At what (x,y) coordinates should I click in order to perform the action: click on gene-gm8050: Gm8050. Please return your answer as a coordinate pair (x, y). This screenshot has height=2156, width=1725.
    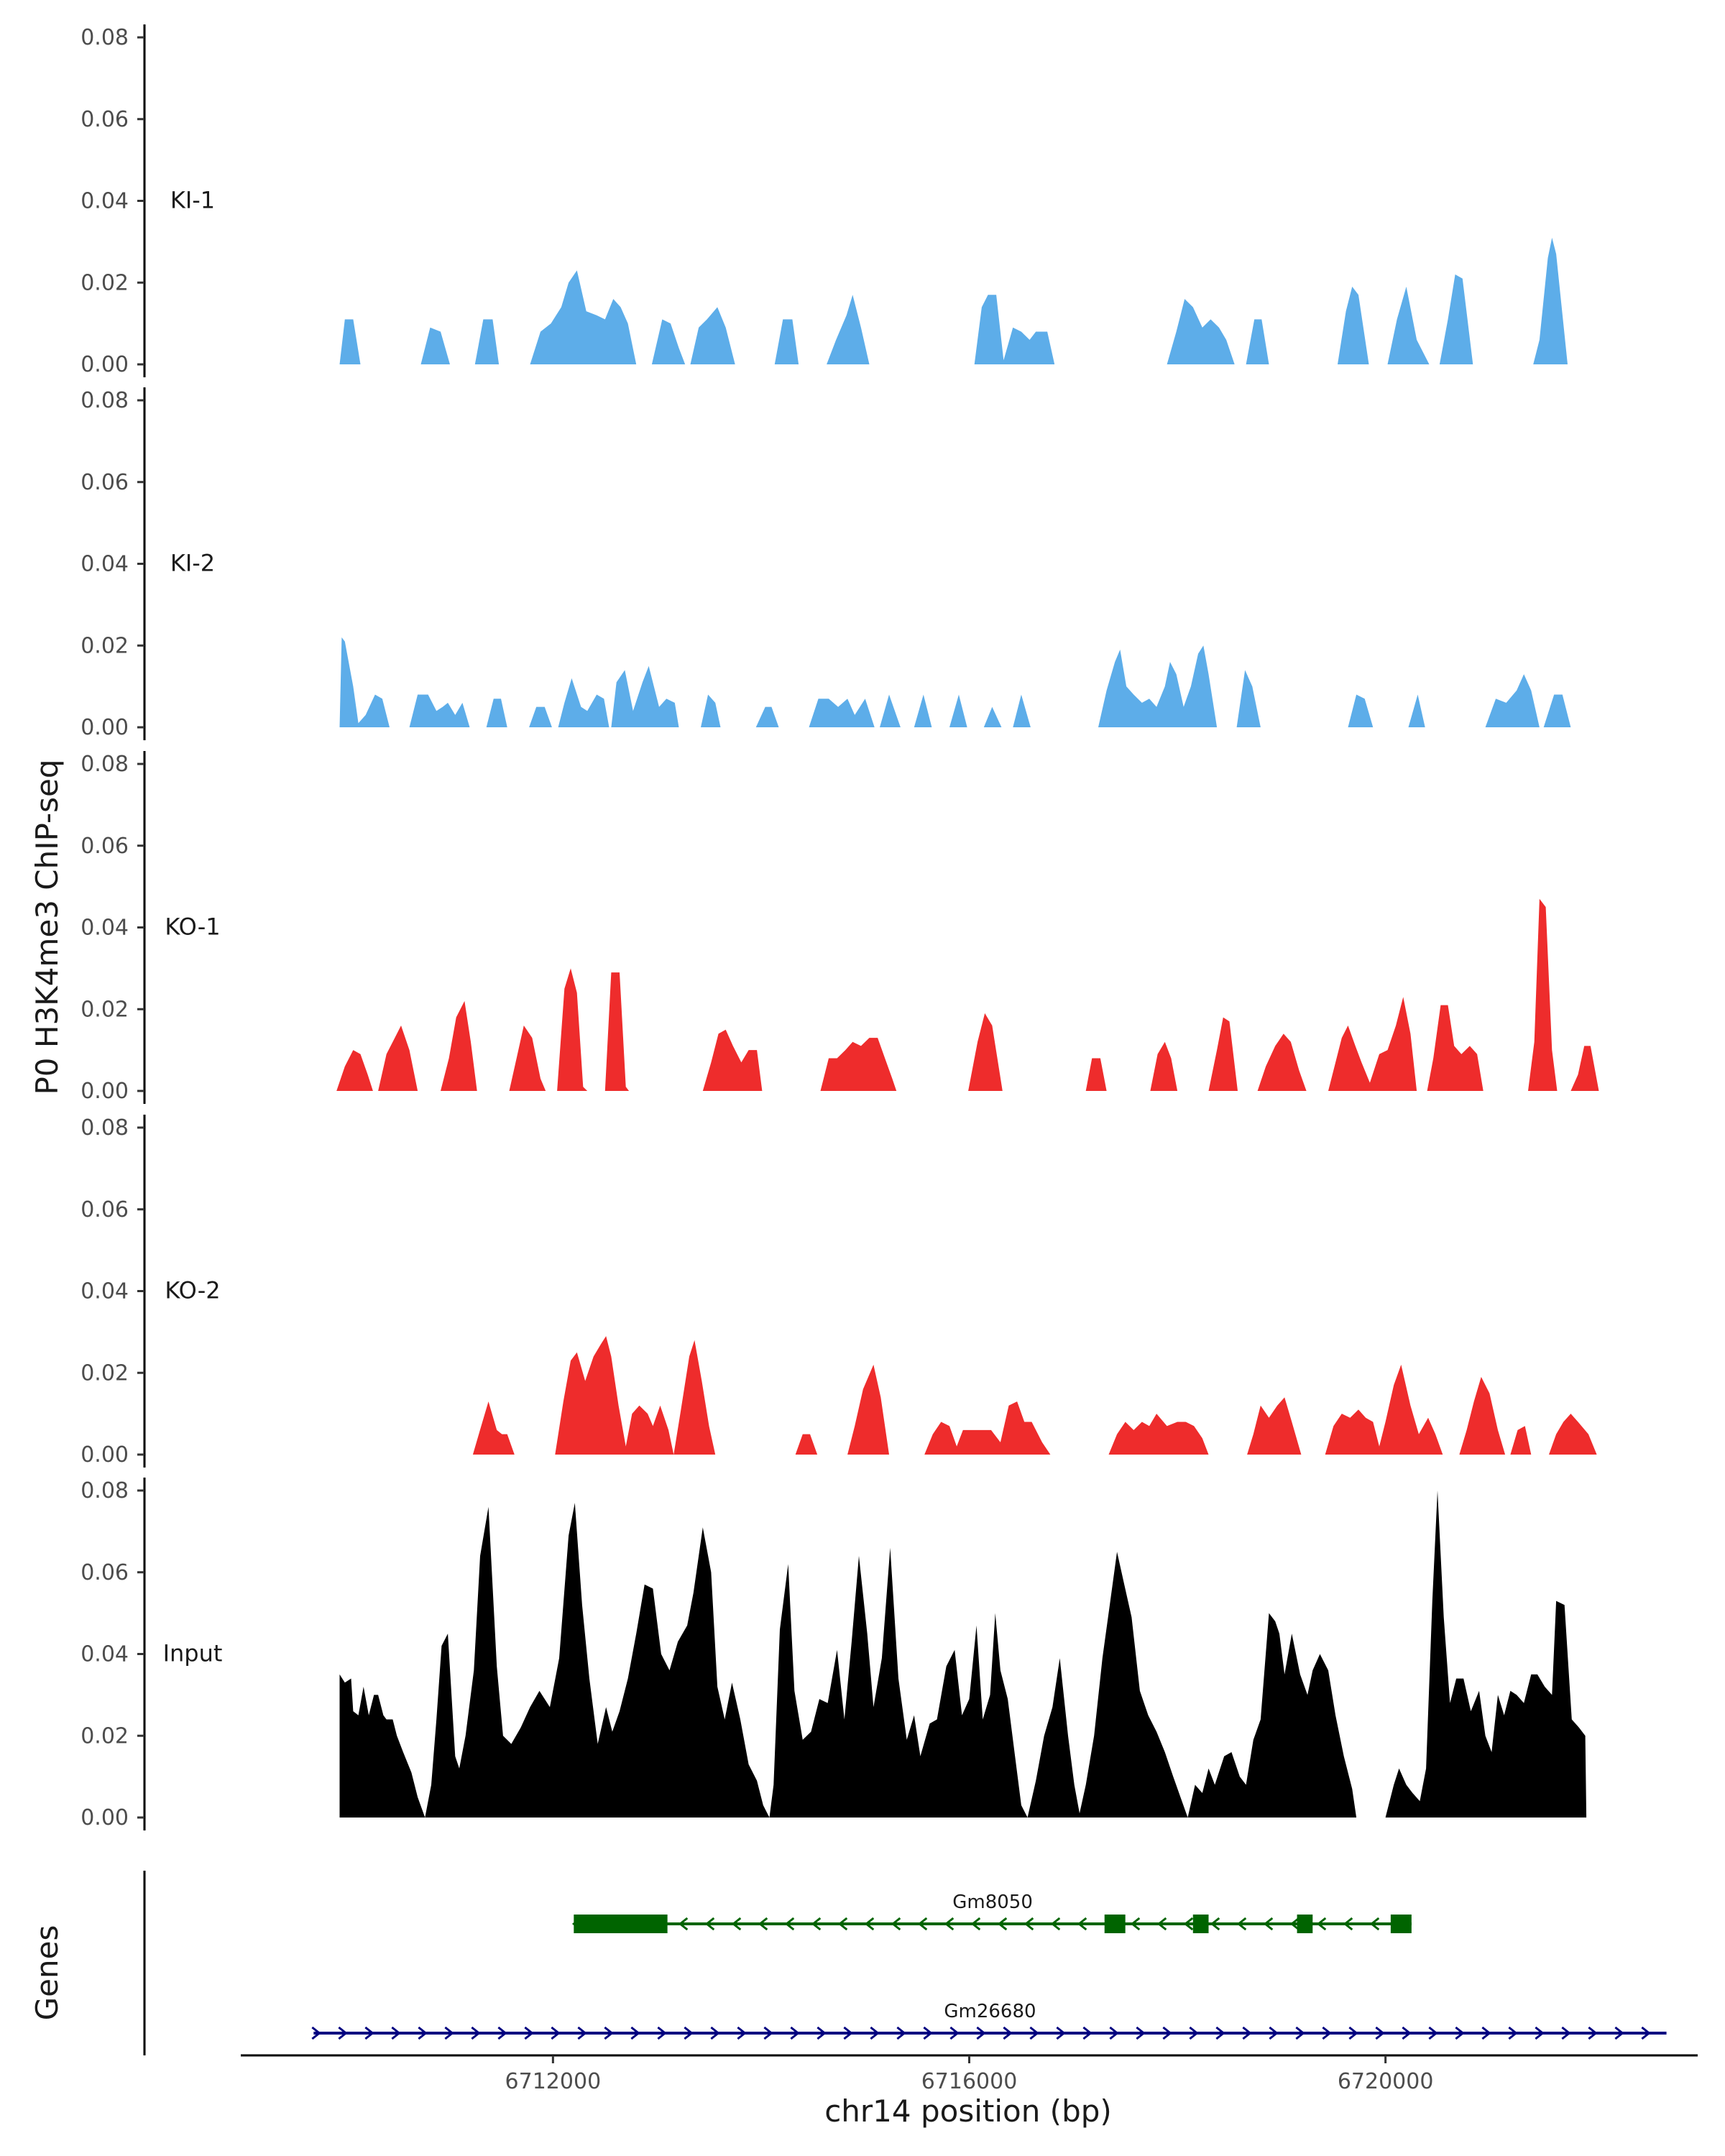
    Looking at the image, I should click on (991, 1912).